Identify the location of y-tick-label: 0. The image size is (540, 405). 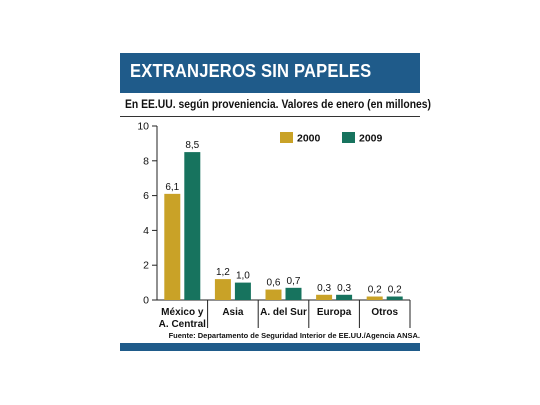
(146, 301).